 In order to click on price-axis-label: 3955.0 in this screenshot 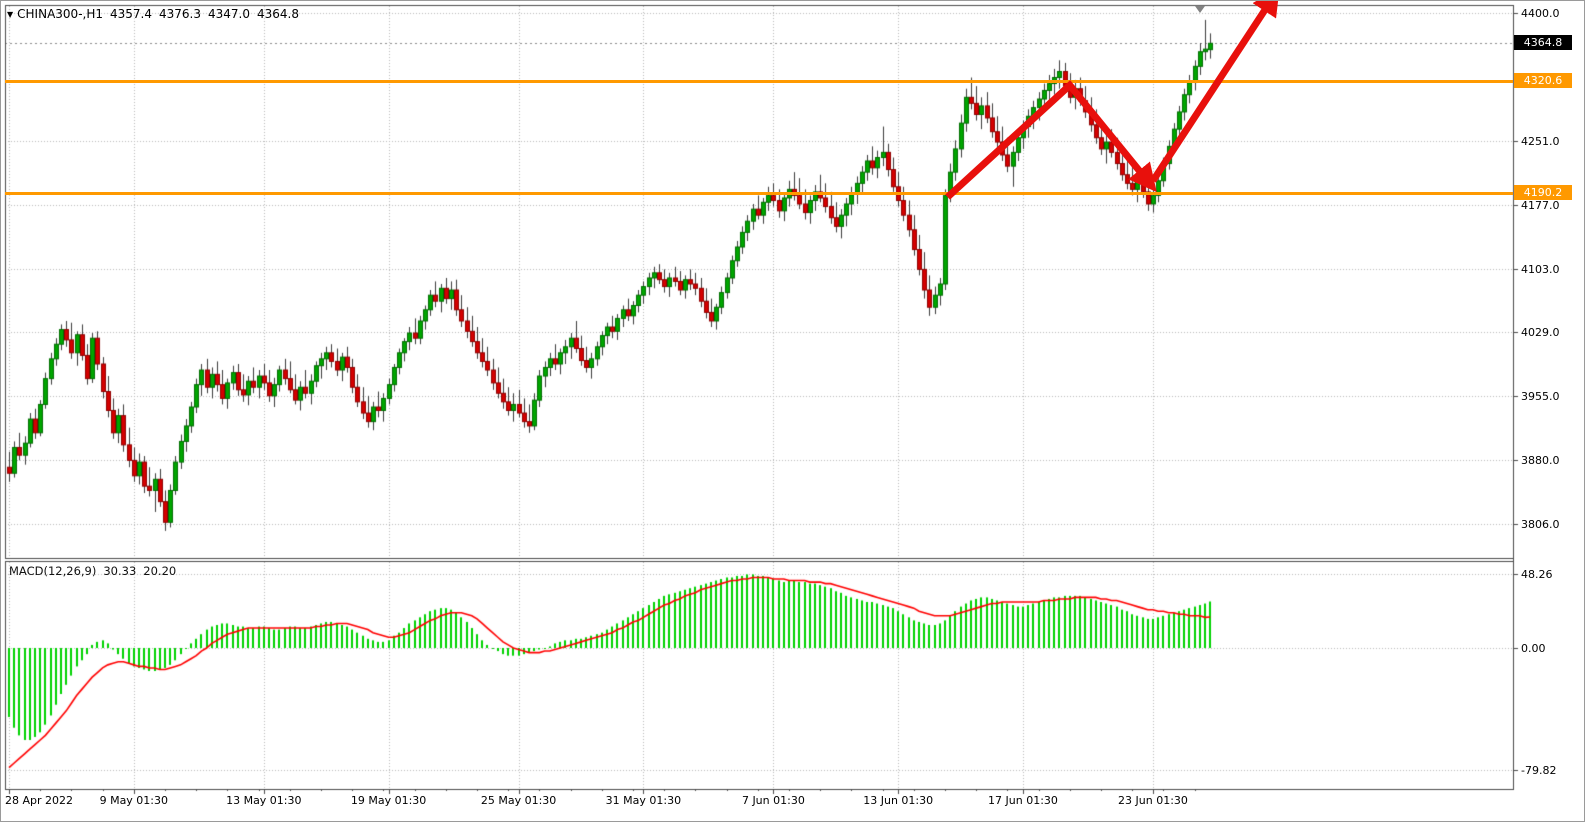, I will do `click(1540, 396)`.